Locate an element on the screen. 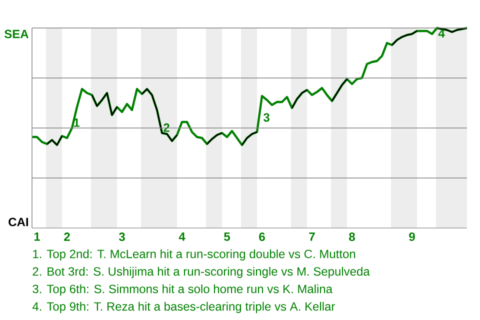 The width and height of the screenshot is (480, 320). annotation: 1 is located at coordinates (77, 122).